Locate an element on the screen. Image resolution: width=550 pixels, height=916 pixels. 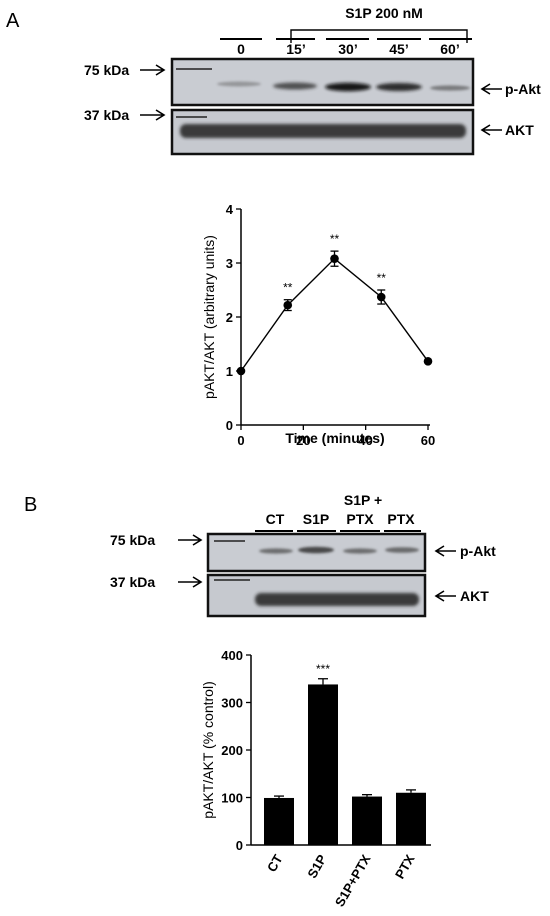
chart-a-ytick-label: 3 is located at coordinates (229, 263).